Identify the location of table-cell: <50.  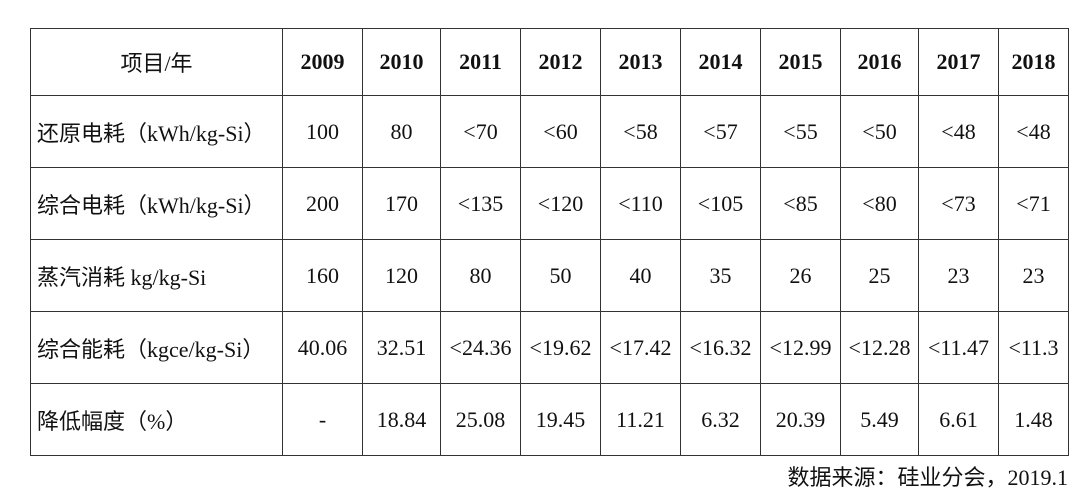
(879, 131).